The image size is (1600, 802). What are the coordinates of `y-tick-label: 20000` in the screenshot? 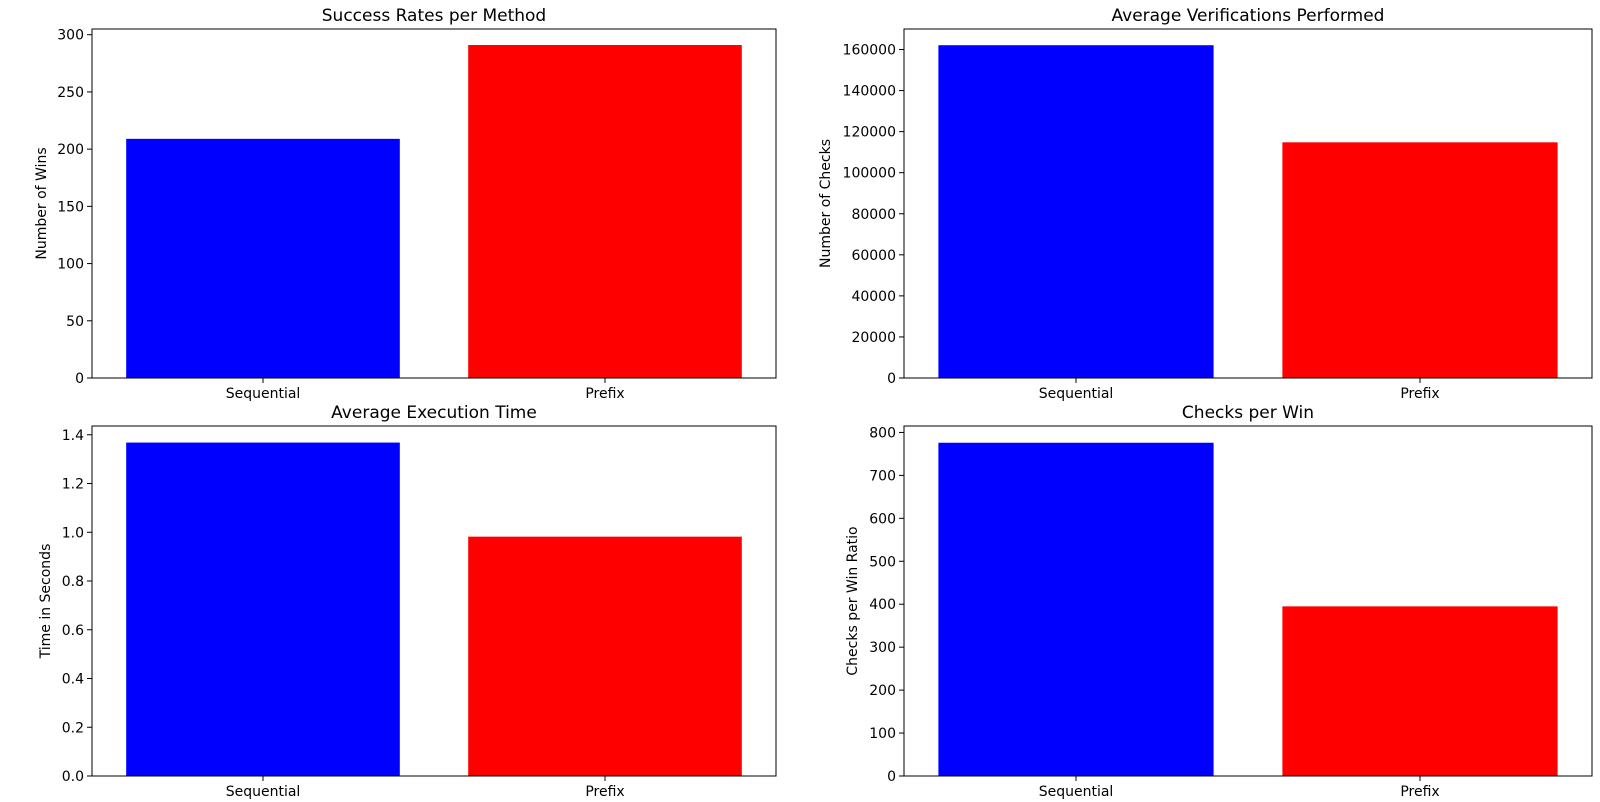 It's located at (873, 338).